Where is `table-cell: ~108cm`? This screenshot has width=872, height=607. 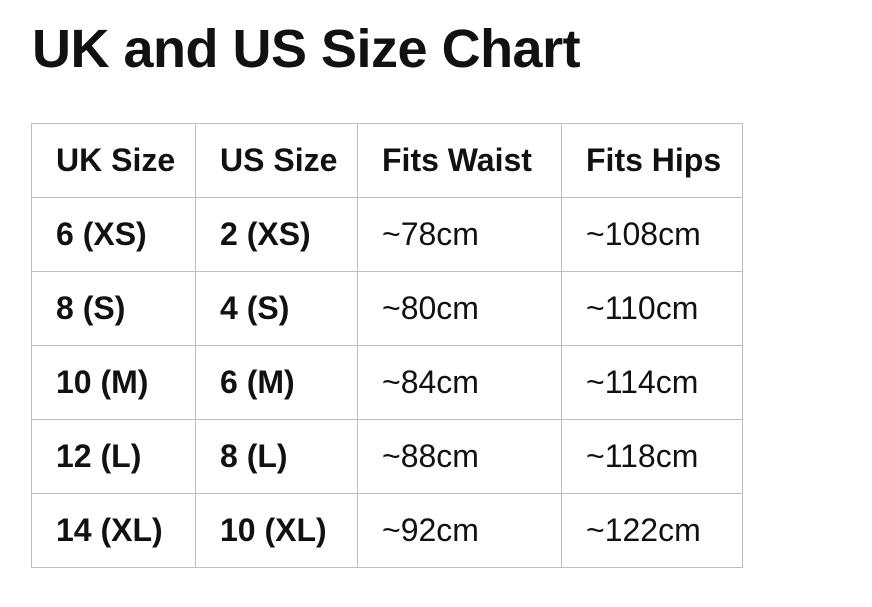
table-cell: ~108cm is located at coordinates (652, 234).